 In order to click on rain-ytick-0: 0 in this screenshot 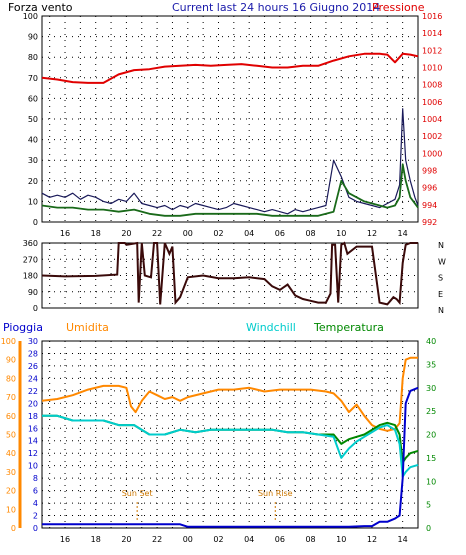, I will do `click(35, 528)`.